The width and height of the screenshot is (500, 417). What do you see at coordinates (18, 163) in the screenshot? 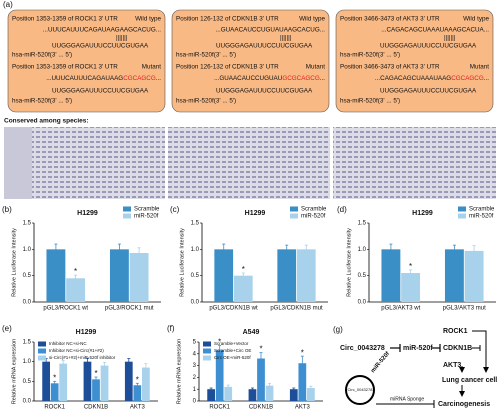
I see `species-names` at bounding box center [18, 163].